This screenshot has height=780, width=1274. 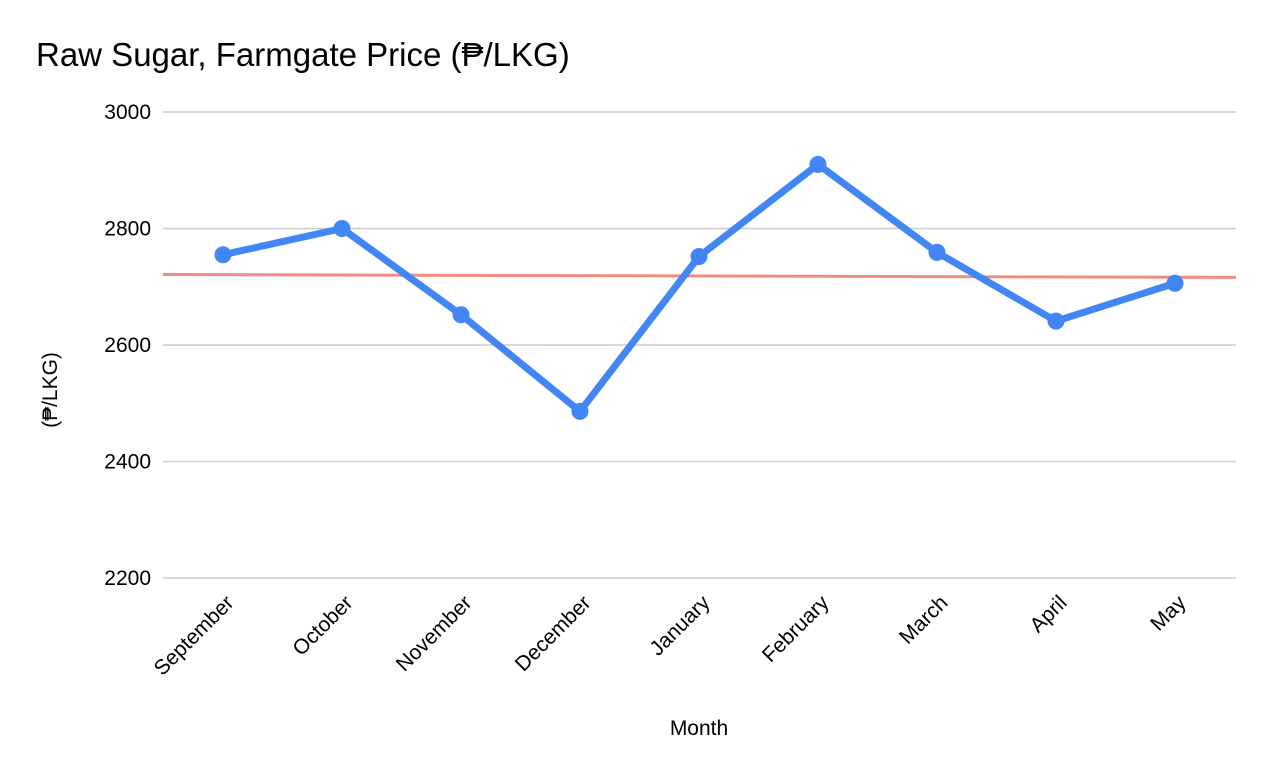 I want to click on trendline, so click(x=699, y=276).